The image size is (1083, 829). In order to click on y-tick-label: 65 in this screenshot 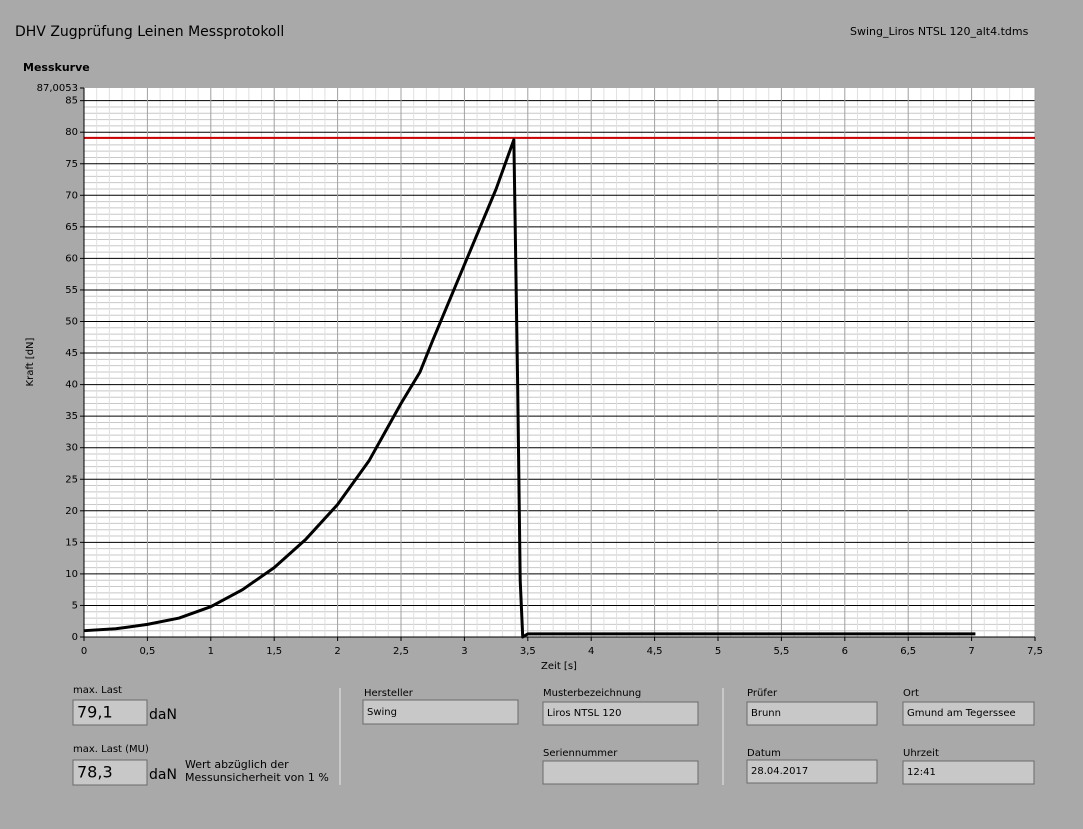, I will do `click(71, 227)`.